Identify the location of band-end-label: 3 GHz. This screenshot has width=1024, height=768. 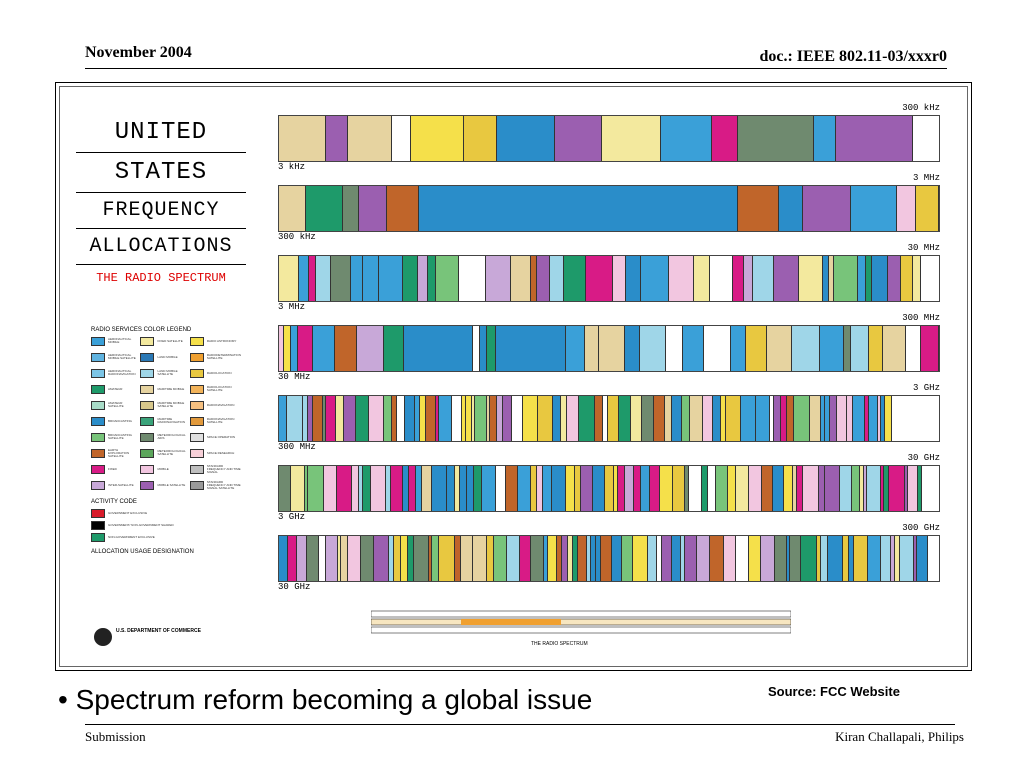
(926, 388).